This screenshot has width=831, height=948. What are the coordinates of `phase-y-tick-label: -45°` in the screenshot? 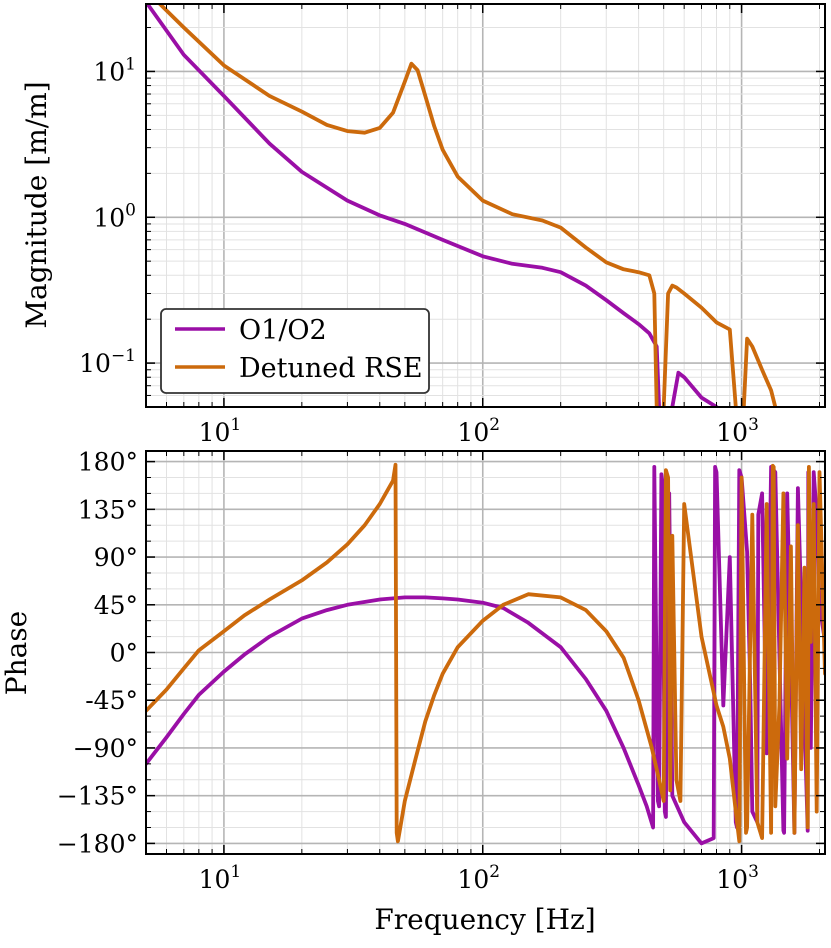 It's located at (111, 700).